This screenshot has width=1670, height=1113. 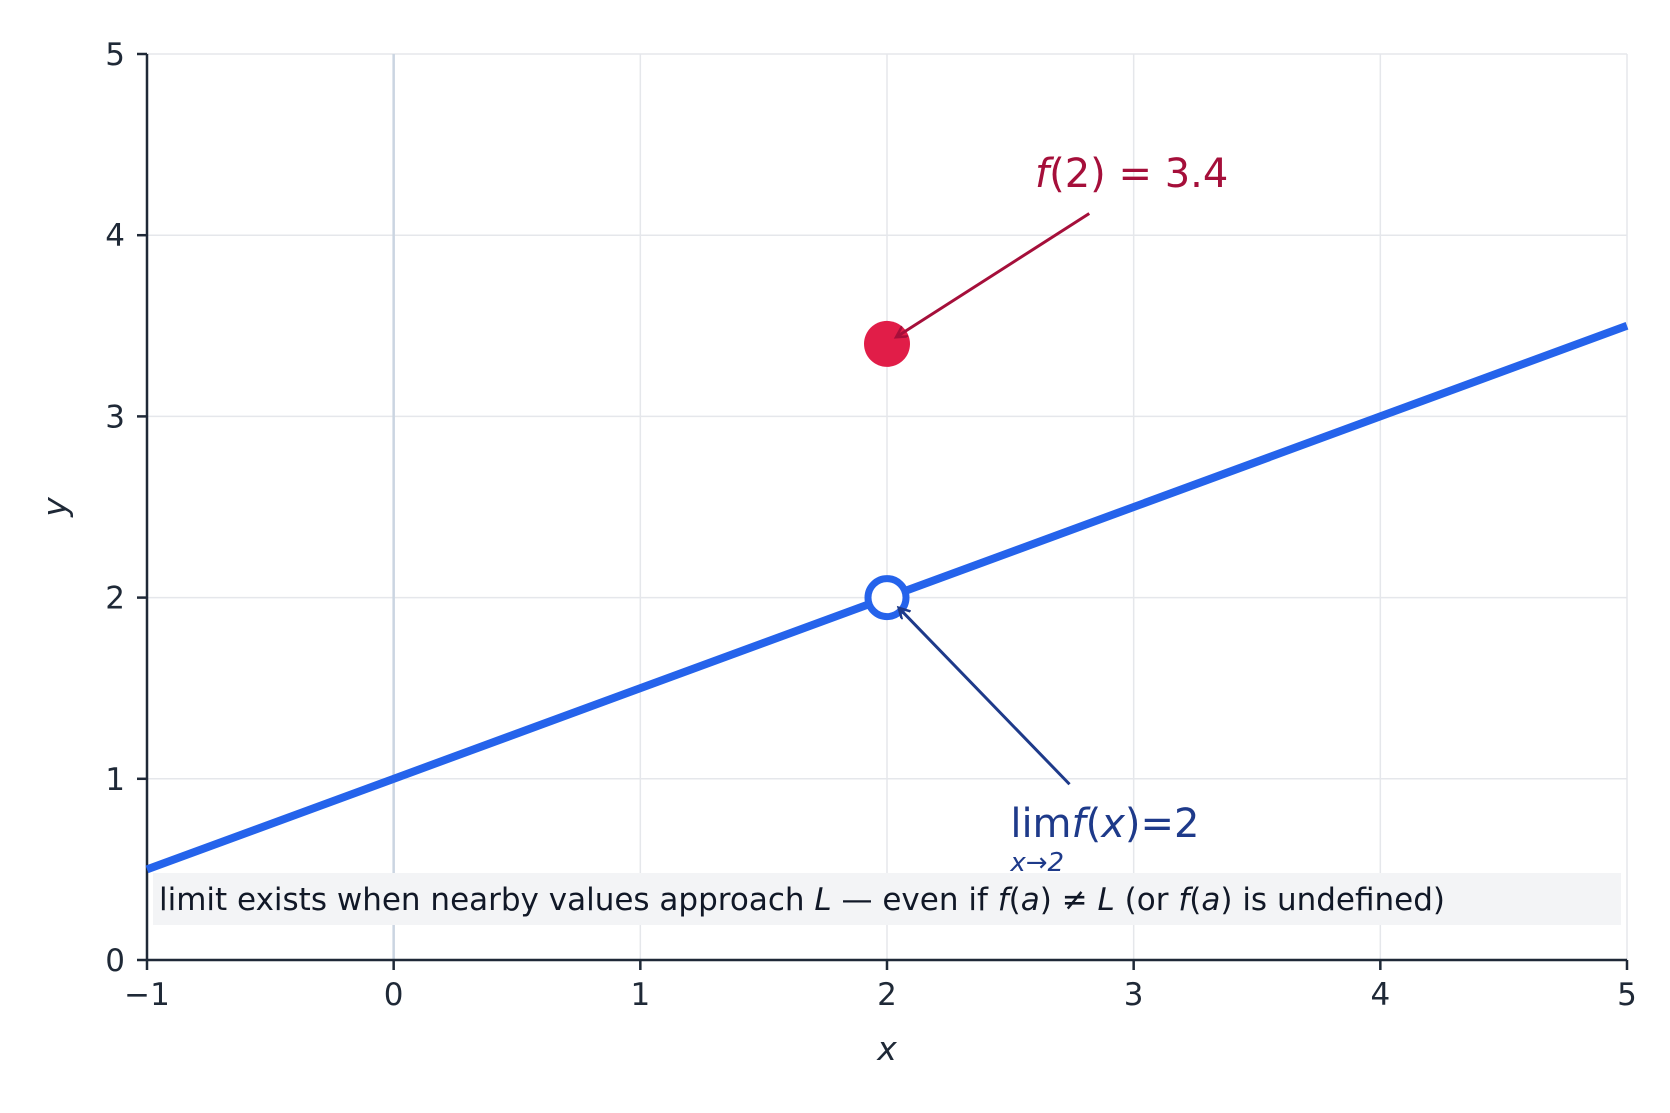 What do you see at coordinates (1380, 995) in the screenshot?
I see `x-tick-label: 4` at bounding box center [1380, 995].